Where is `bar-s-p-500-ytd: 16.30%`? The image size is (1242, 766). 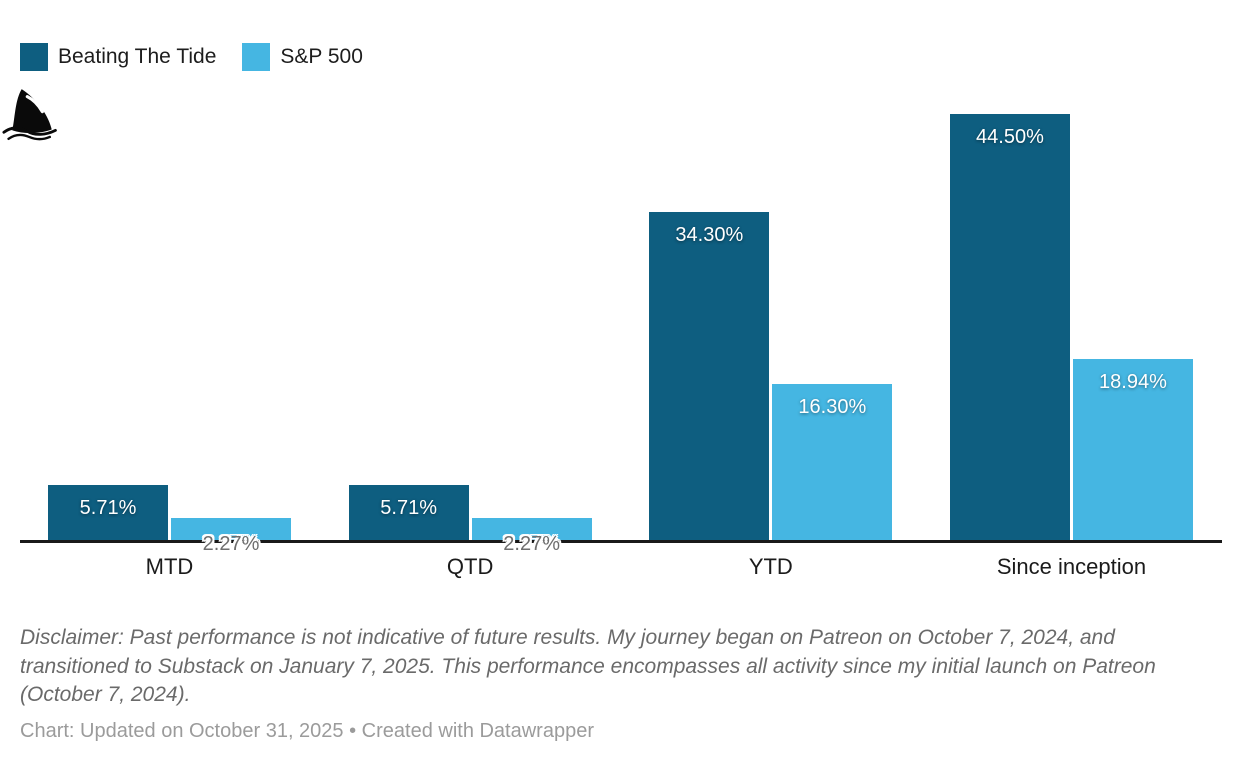 bar-s-p-500-ytd: 16.30% is located at coordinates (832, 462).